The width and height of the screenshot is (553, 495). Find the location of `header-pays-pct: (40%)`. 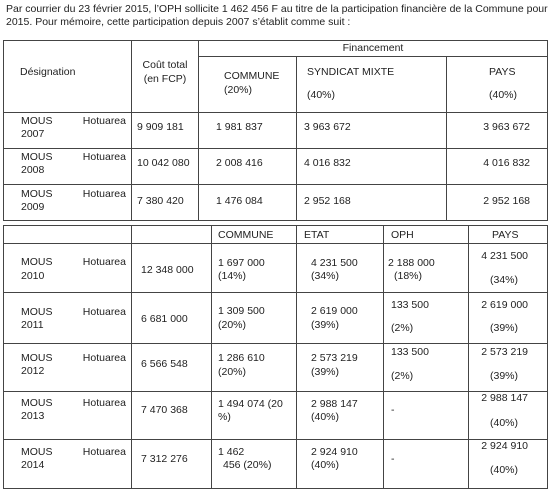

header-pays-pct: (40%) is located at coordinates (503, 95).